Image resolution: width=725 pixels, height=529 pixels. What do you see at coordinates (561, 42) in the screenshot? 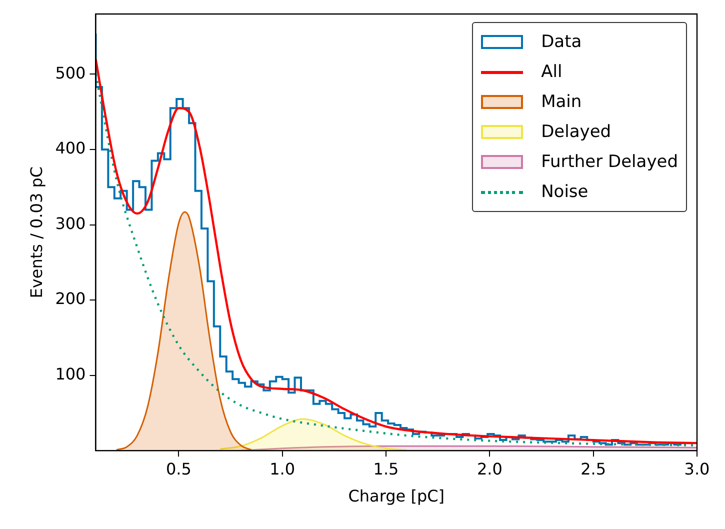
I see `legend-label: Data` at bounding box center [561, 42].